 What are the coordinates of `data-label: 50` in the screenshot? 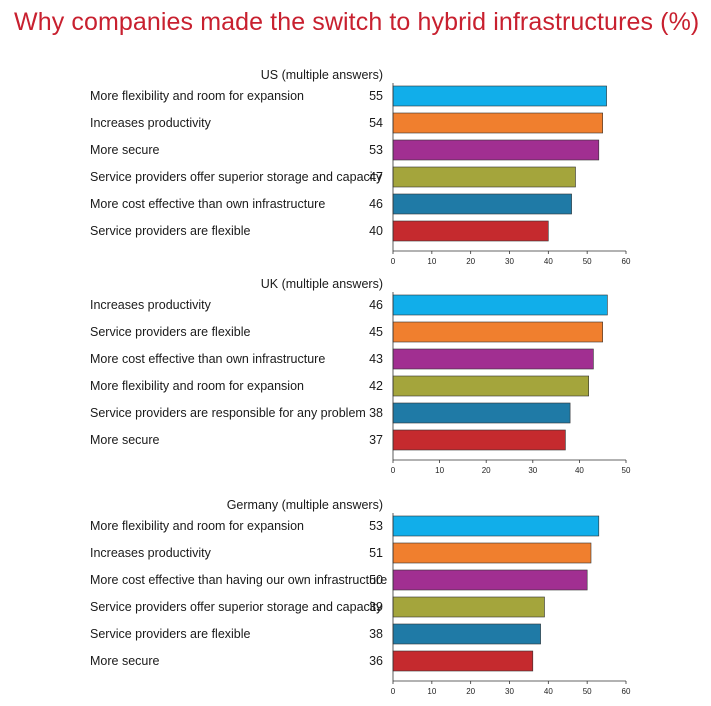 It's located at (376, 580).